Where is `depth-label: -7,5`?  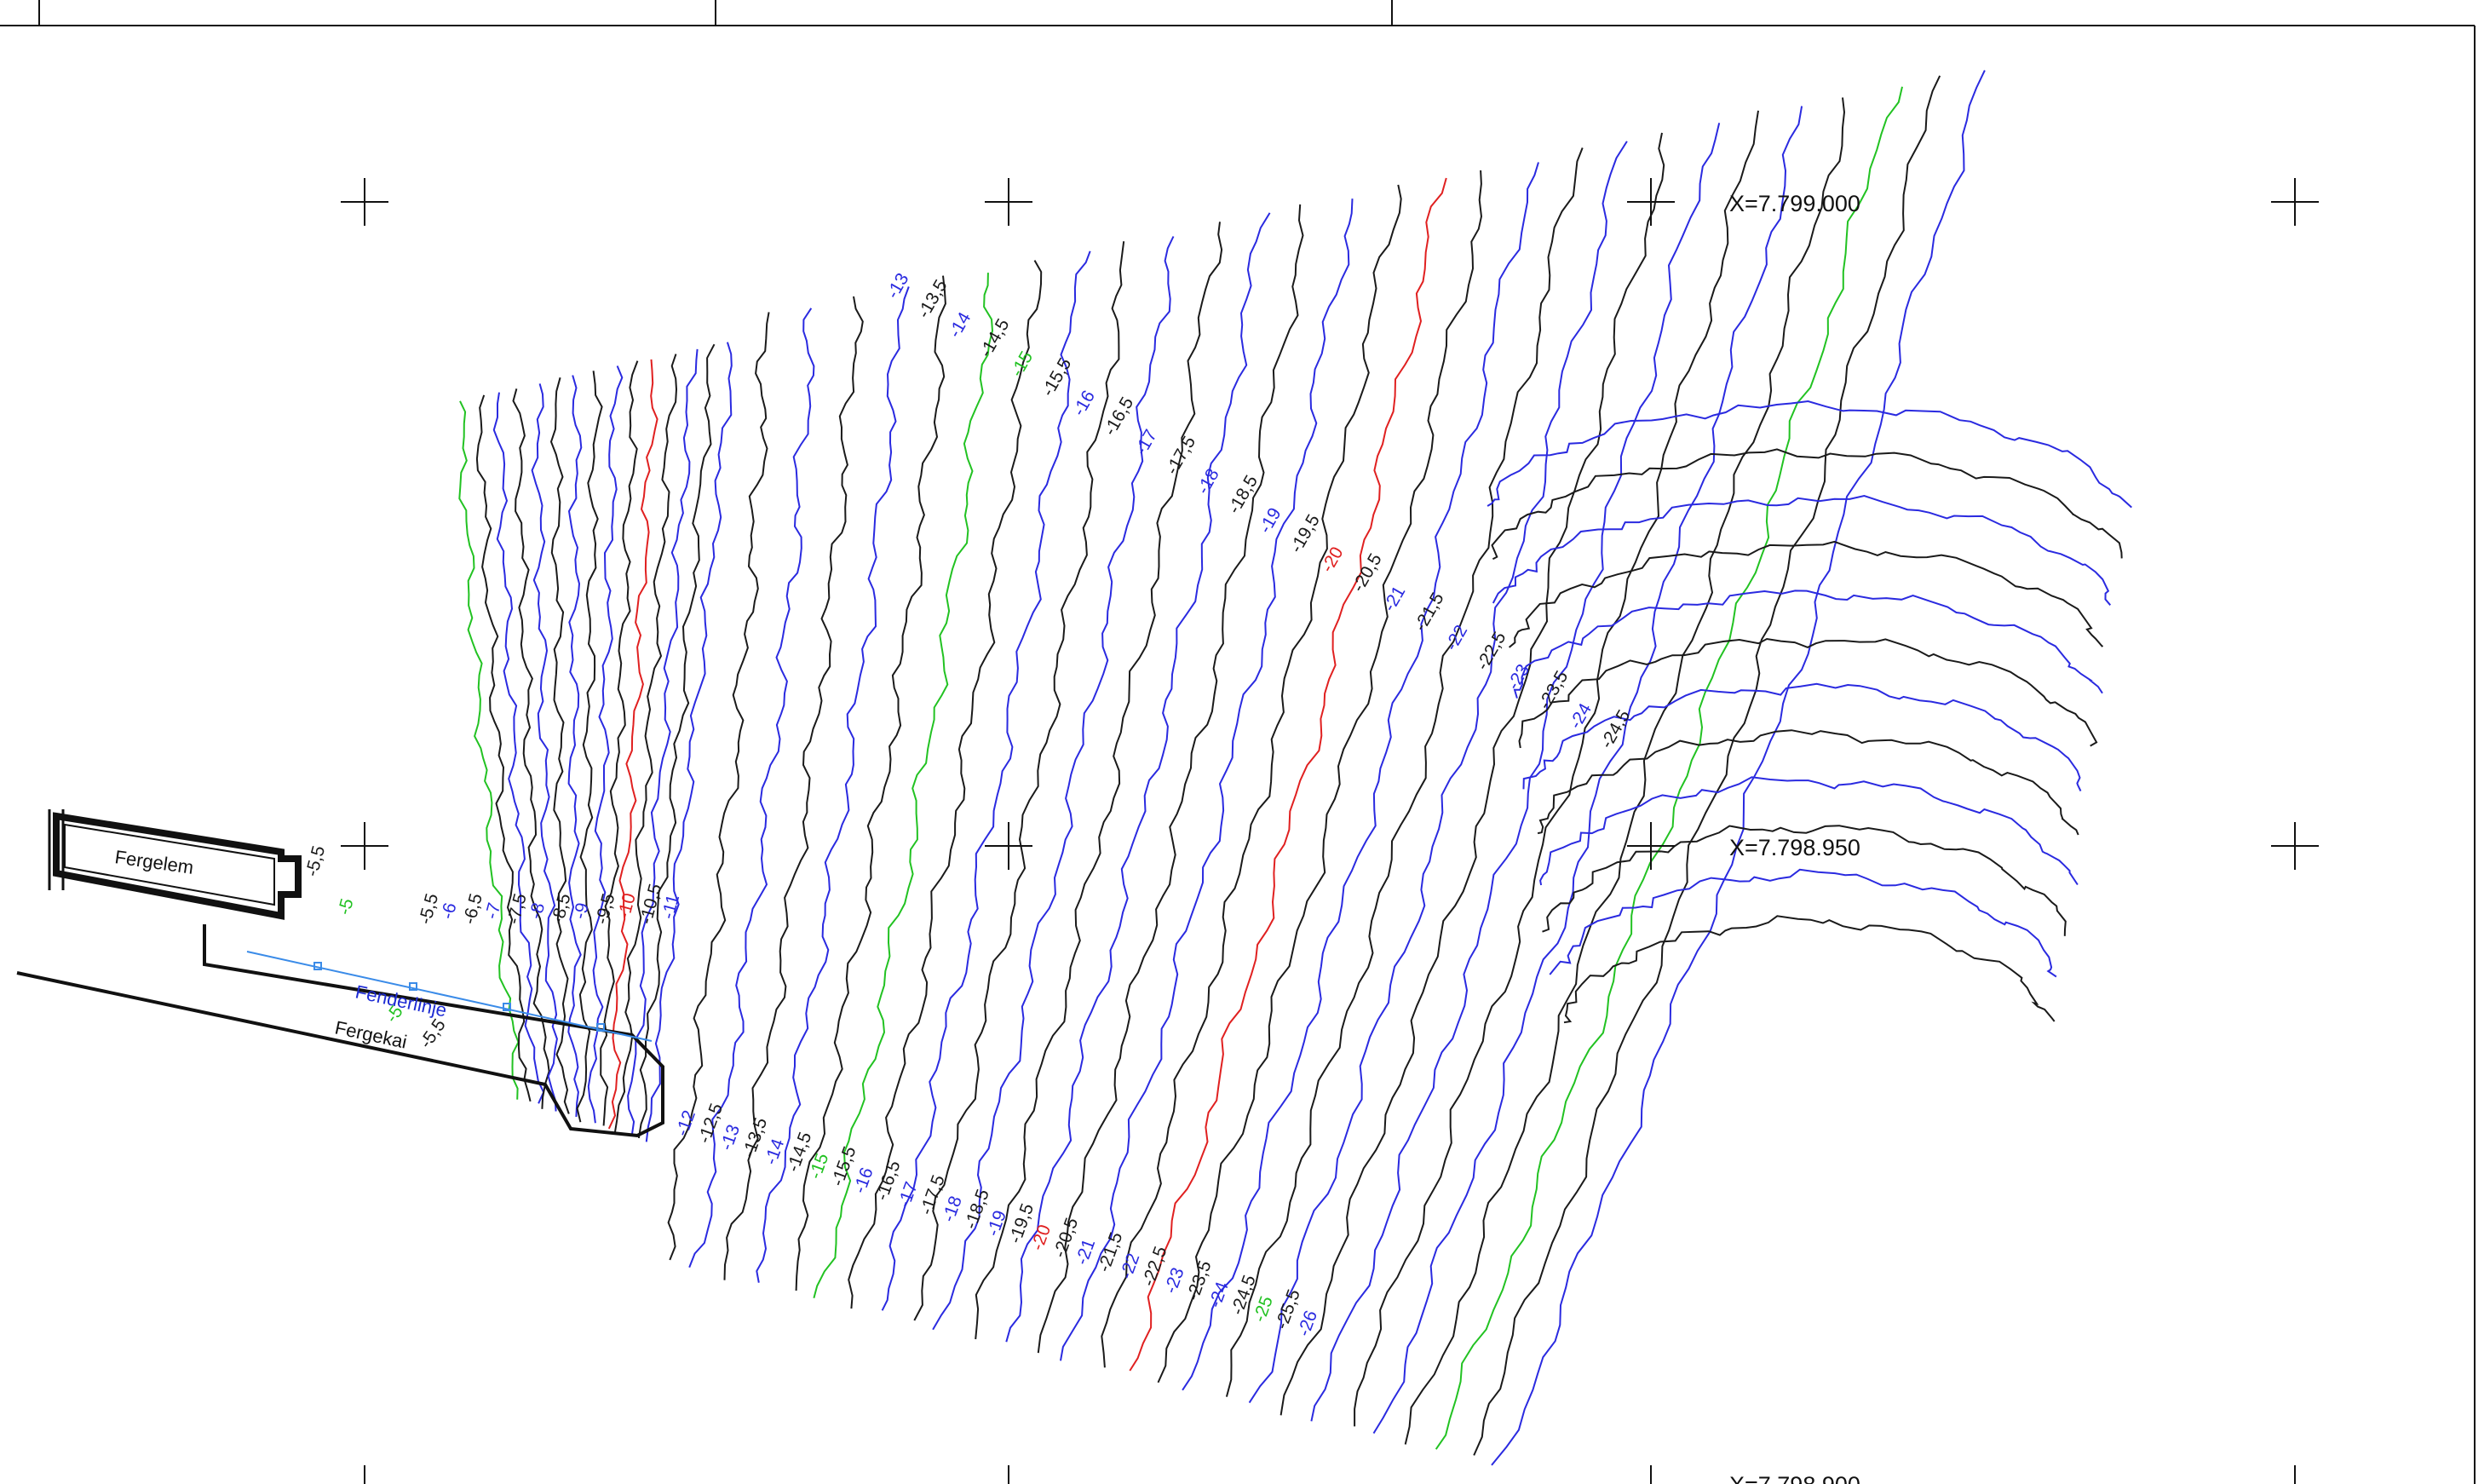 depth-label: -7,5 is located at coordinates (517, 908).